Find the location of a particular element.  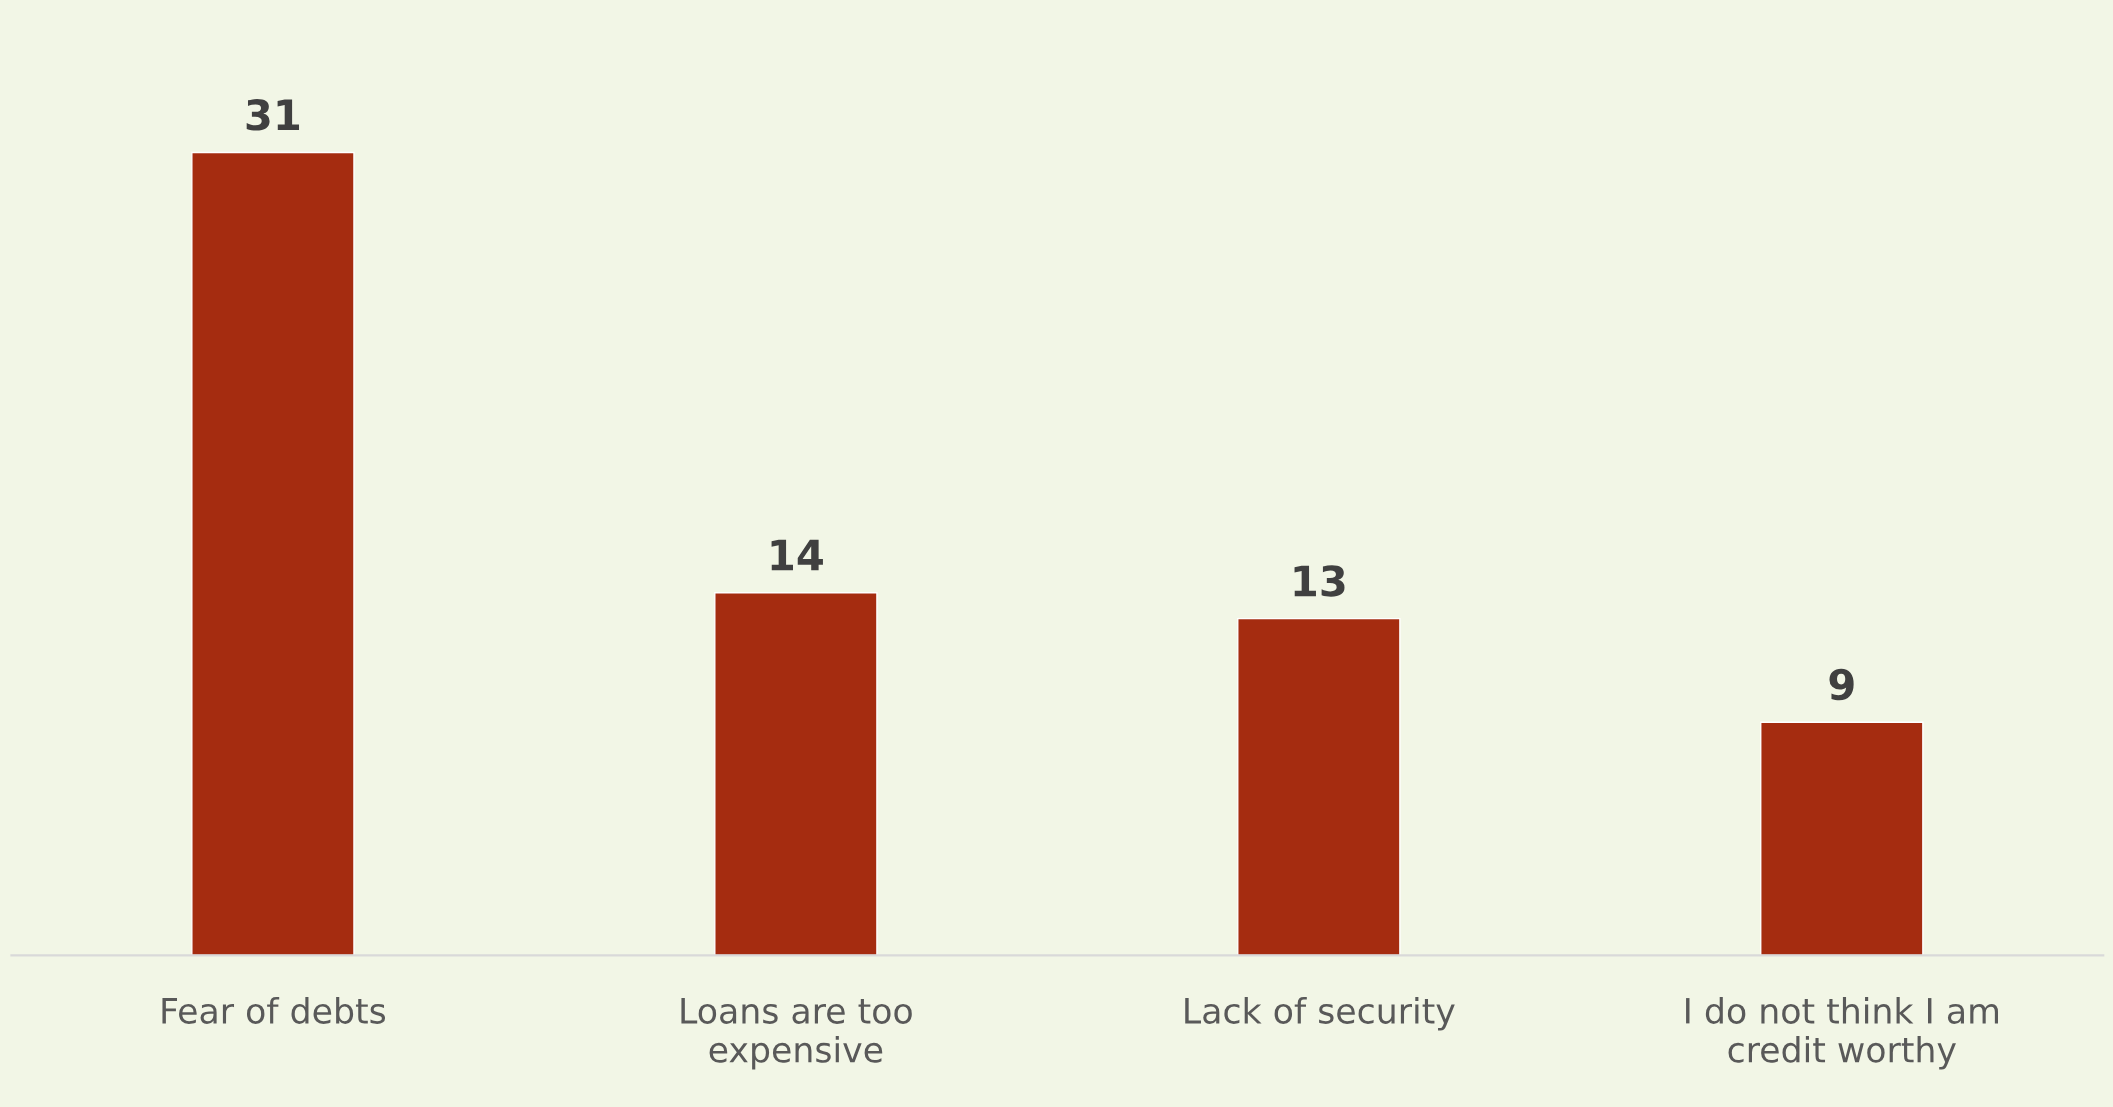

x-tick-label: Fear of debts is located at coordinates (274, 1010).